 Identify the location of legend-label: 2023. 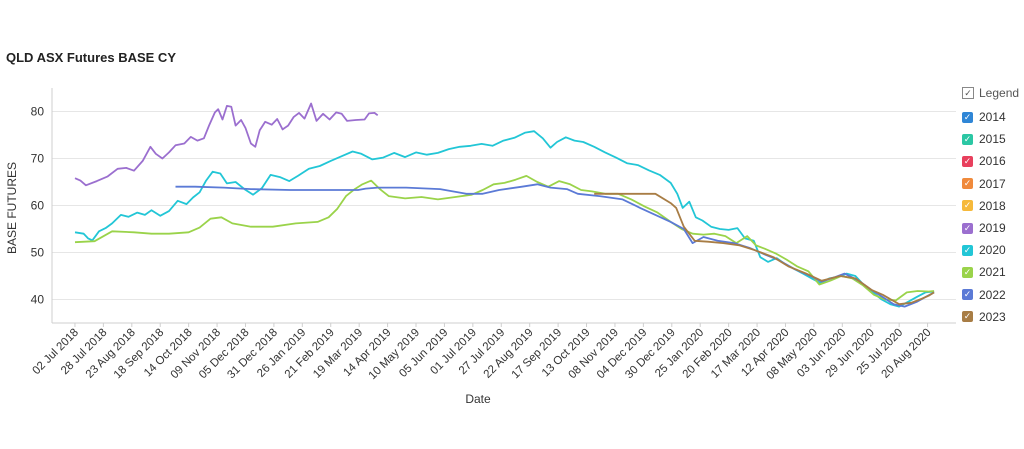
(992, 316).